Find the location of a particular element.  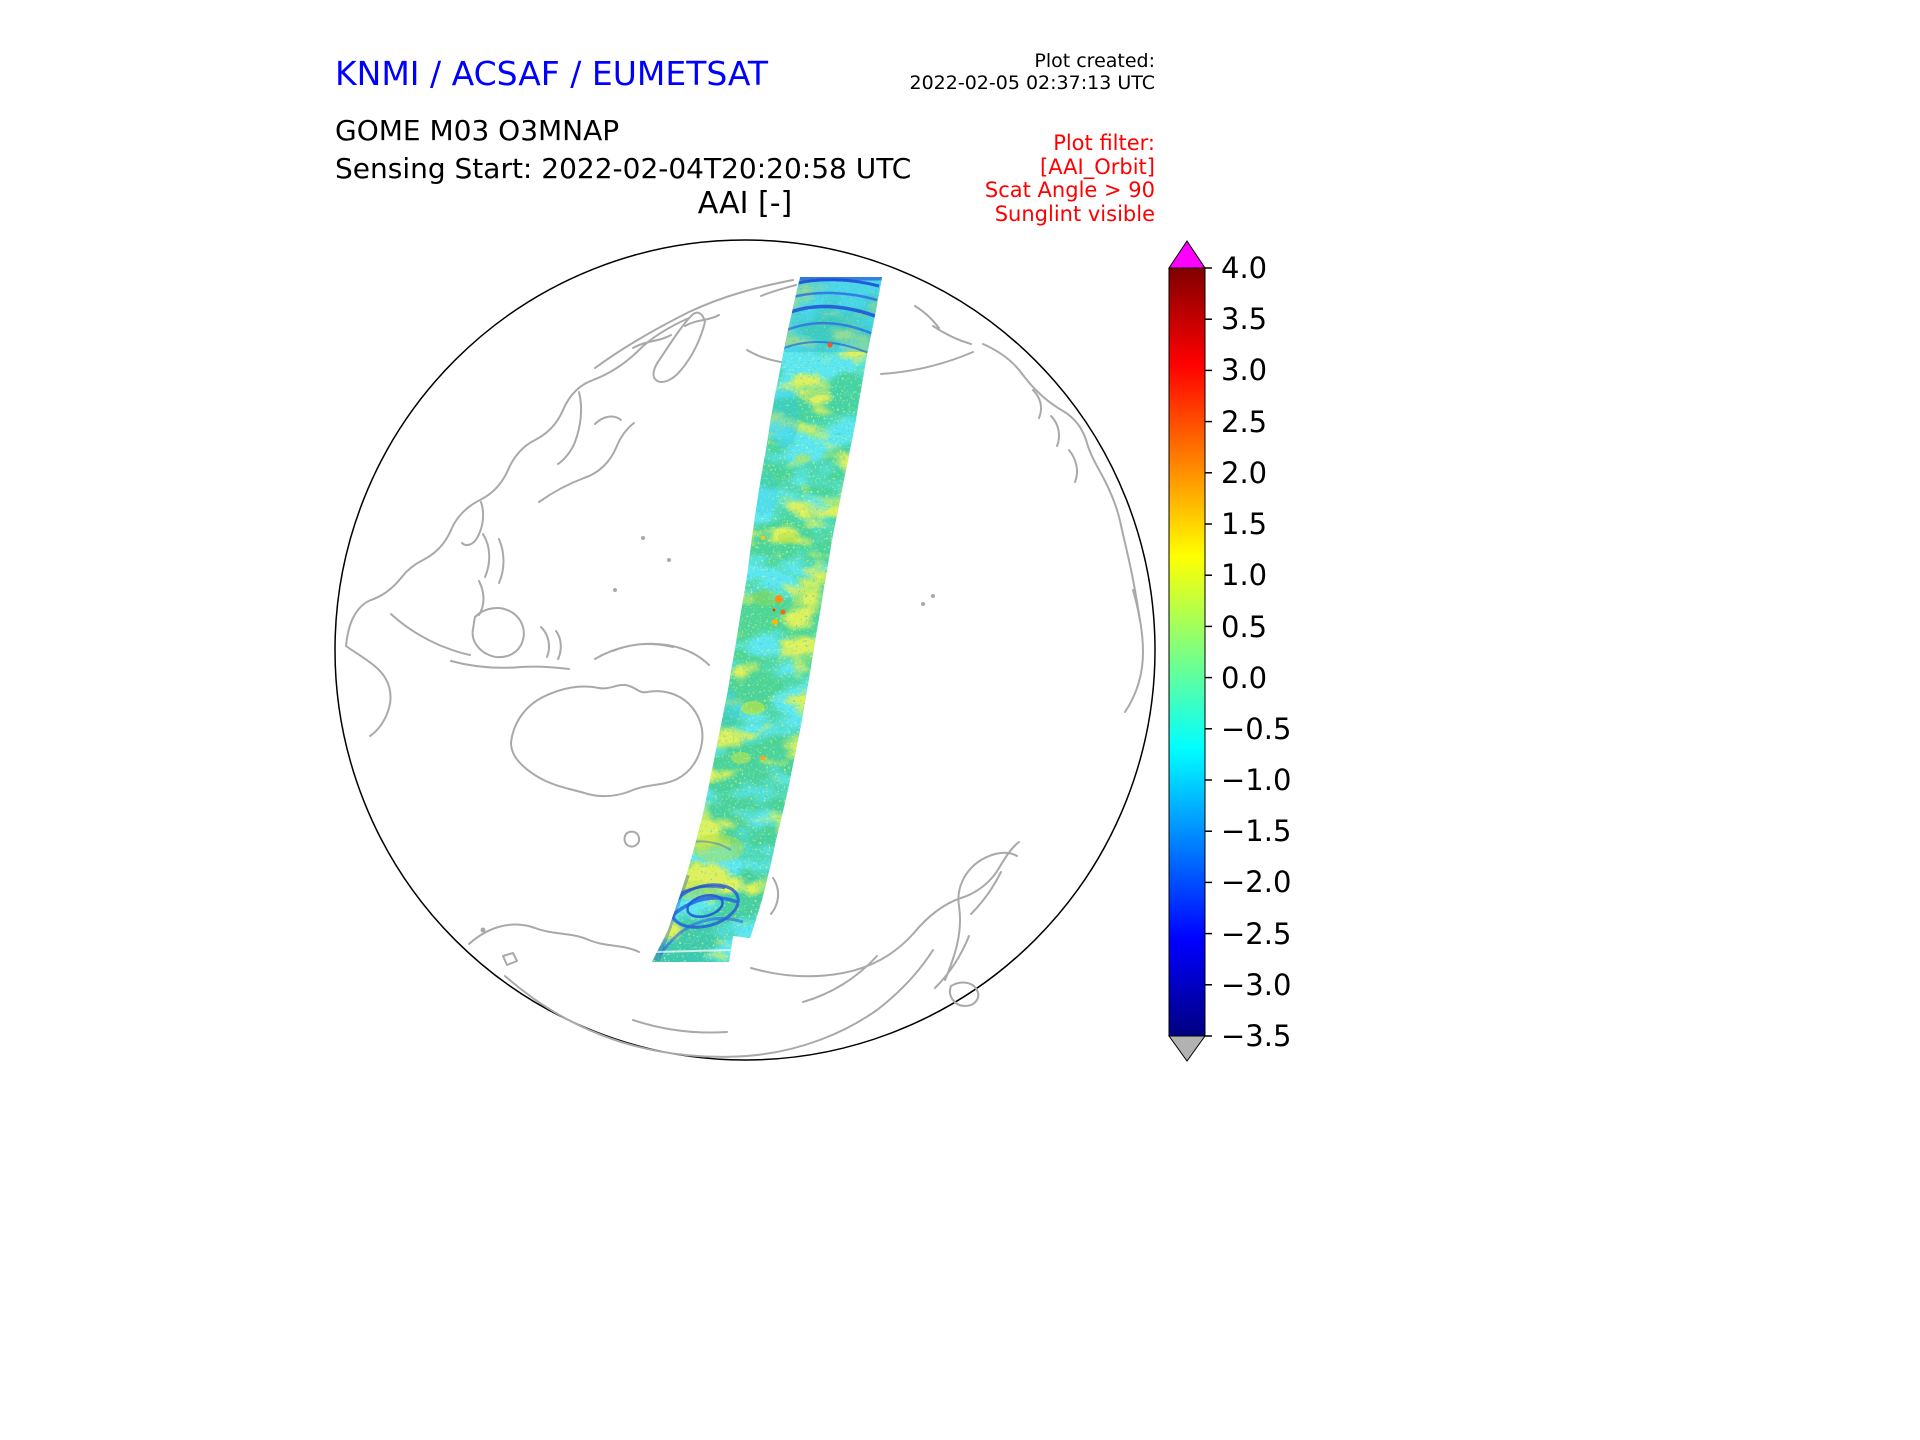

plot-created-label: Plot created: is located at coordinates (1094, 61).